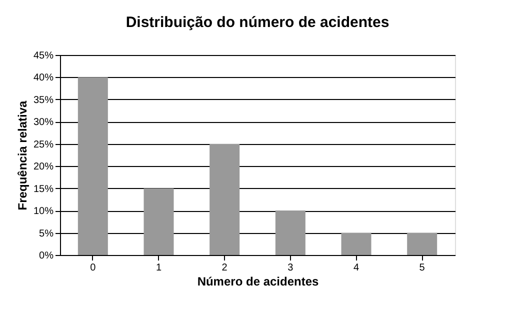 Image resolution: width=532 pixels, height=324 pixels. What do you see at coordinates (46, 234) in the screenshot?
I see `y-tick-label: 5%` at bounding box center [46, 234].